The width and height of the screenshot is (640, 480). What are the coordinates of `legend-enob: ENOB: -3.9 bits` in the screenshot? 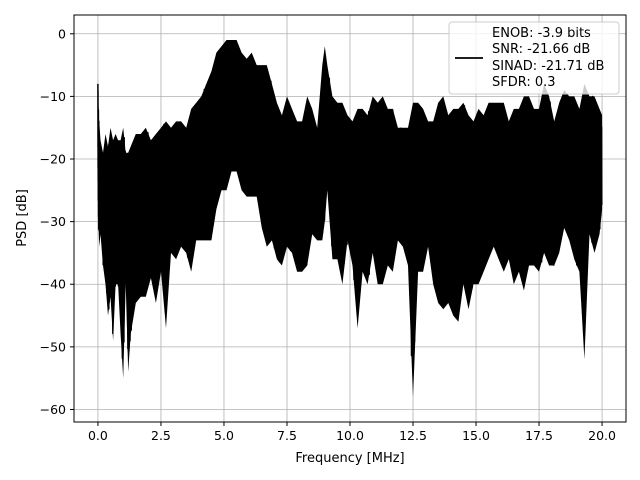 It's located at (541, 33).